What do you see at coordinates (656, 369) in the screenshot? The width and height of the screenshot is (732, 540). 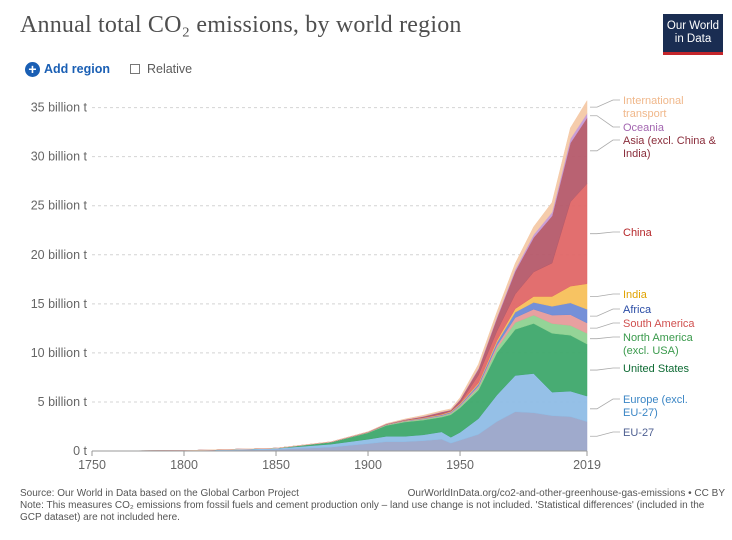 I see `series-label: United States` at bounding box center [656, 369].